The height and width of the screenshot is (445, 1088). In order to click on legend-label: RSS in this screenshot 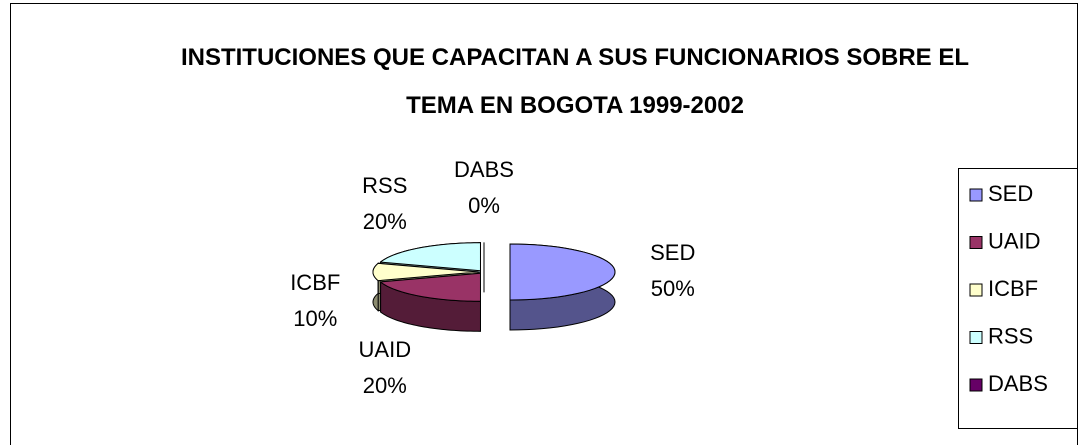, I will do `click(1010, 335)`.